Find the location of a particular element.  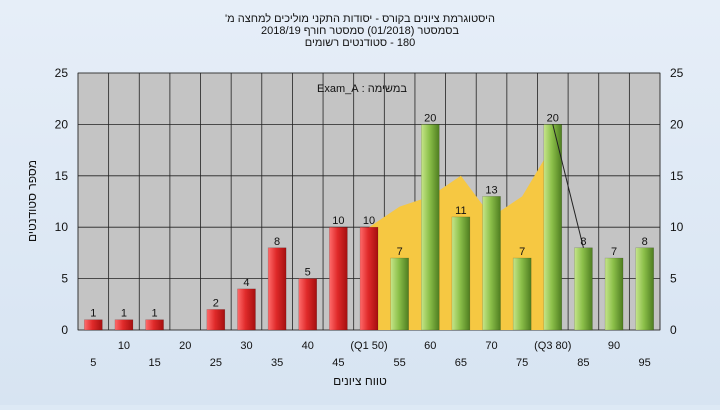

x-tick-label: 30 is located at coordinates (246, 346).